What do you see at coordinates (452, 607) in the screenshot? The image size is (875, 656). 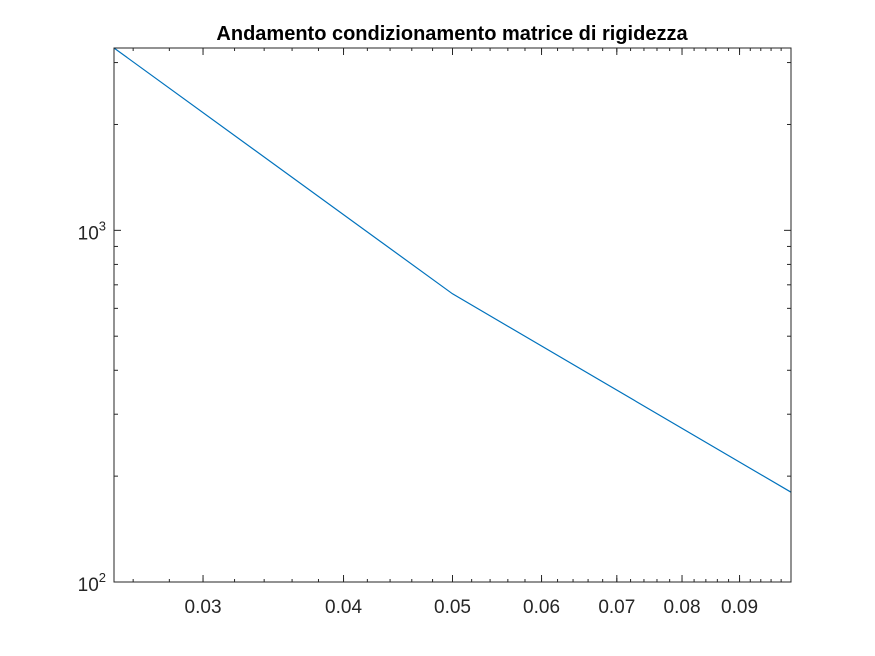 I see `x-tick-label: 0.05` at bounding box center [452, 607].